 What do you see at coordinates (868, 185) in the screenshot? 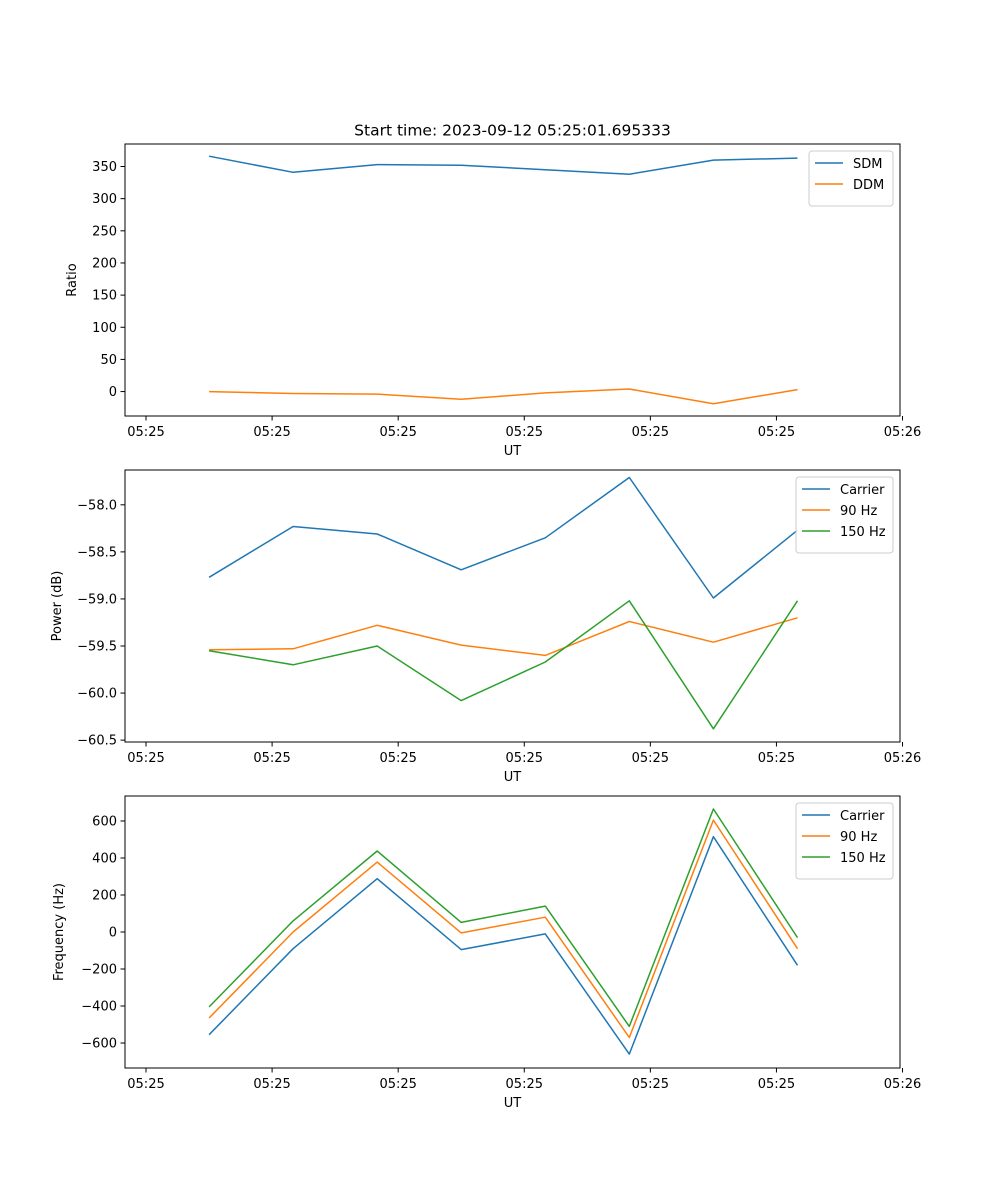
I see `legend-label: DDM` at bounding box center [868, 185].